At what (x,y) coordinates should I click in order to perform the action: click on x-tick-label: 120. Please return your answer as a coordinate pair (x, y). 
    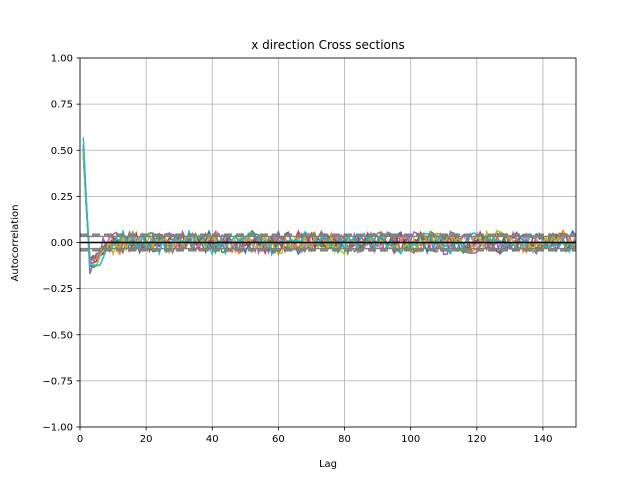
    Looking at the image, I should click on (476, 439).